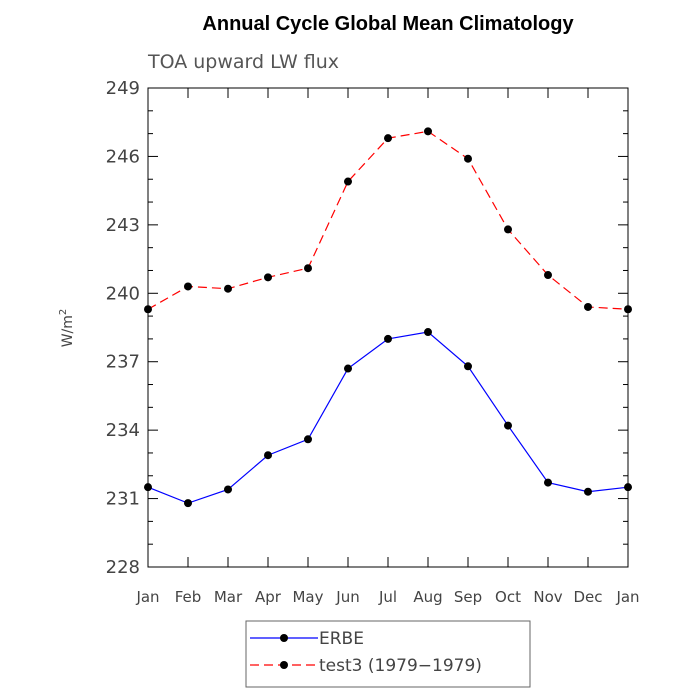  What do you see at coordinates (123, 225) in the screenshot?
I see `y-tick-label: 243` at bounding box center [123, 225].